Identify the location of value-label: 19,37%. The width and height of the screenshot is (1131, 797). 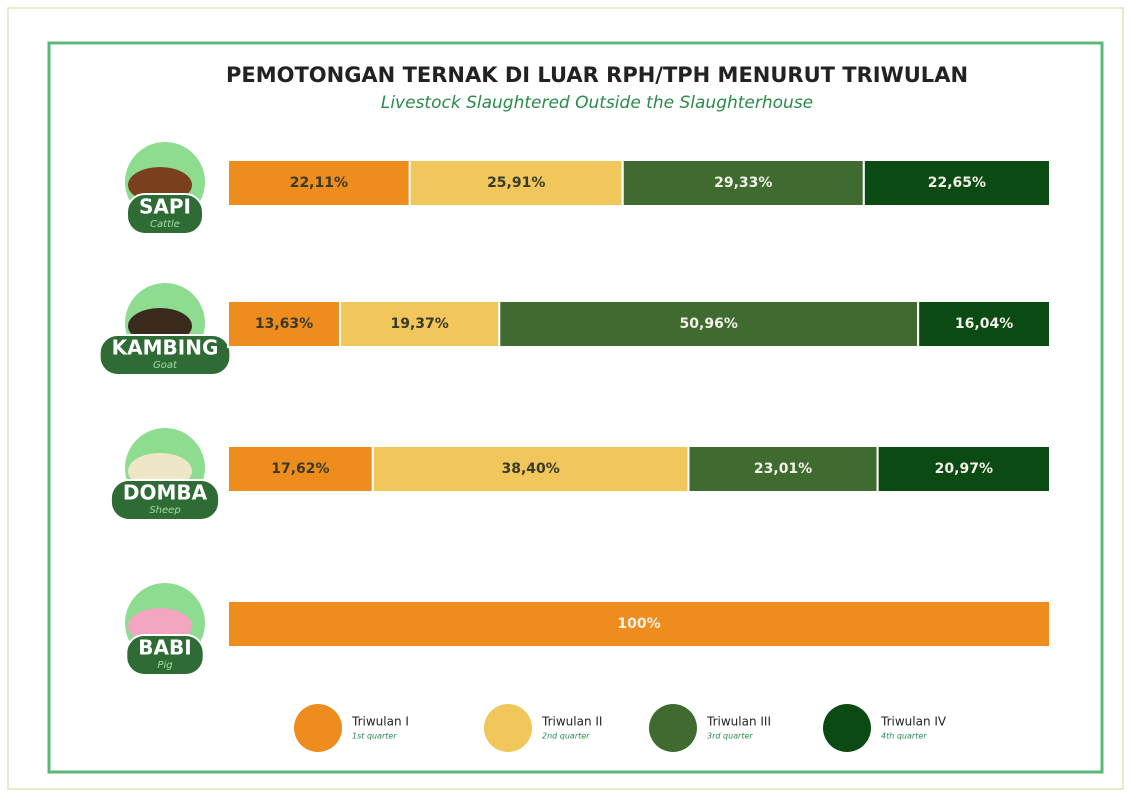
(419, 324).